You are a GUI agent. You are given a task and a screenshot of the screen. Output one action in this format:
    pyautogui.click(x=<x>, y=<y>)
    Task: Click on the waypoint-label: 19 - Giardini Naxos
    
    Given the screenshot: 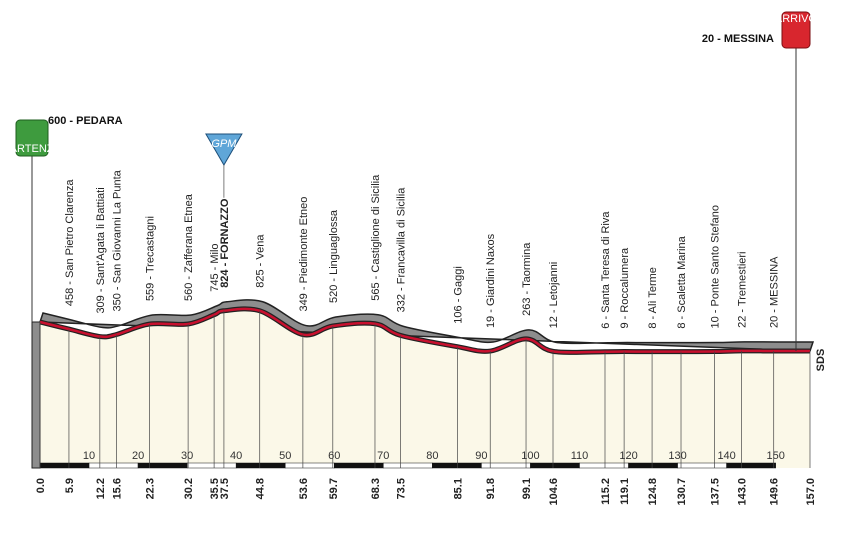 What is the action you would take?
    pyautogui.click(x=491, y=280)
    